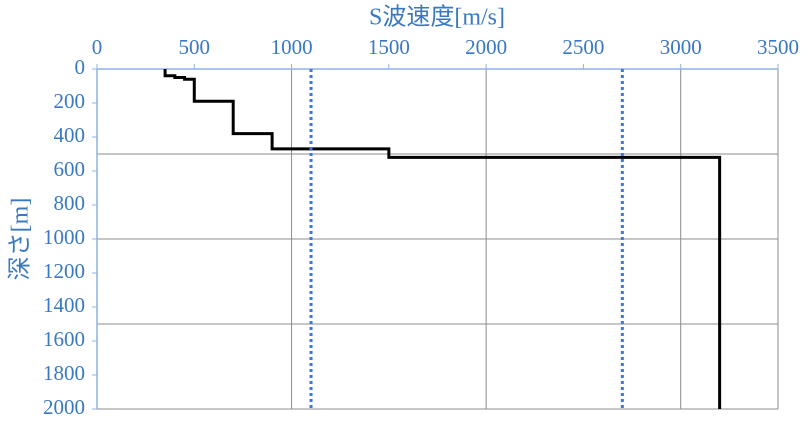 Image resolution: width=810 pixels, height=426 pixels. Describe the element at coordinates (64, 271) in the screenshot. I see `y-tick-label: 1200` at that location.